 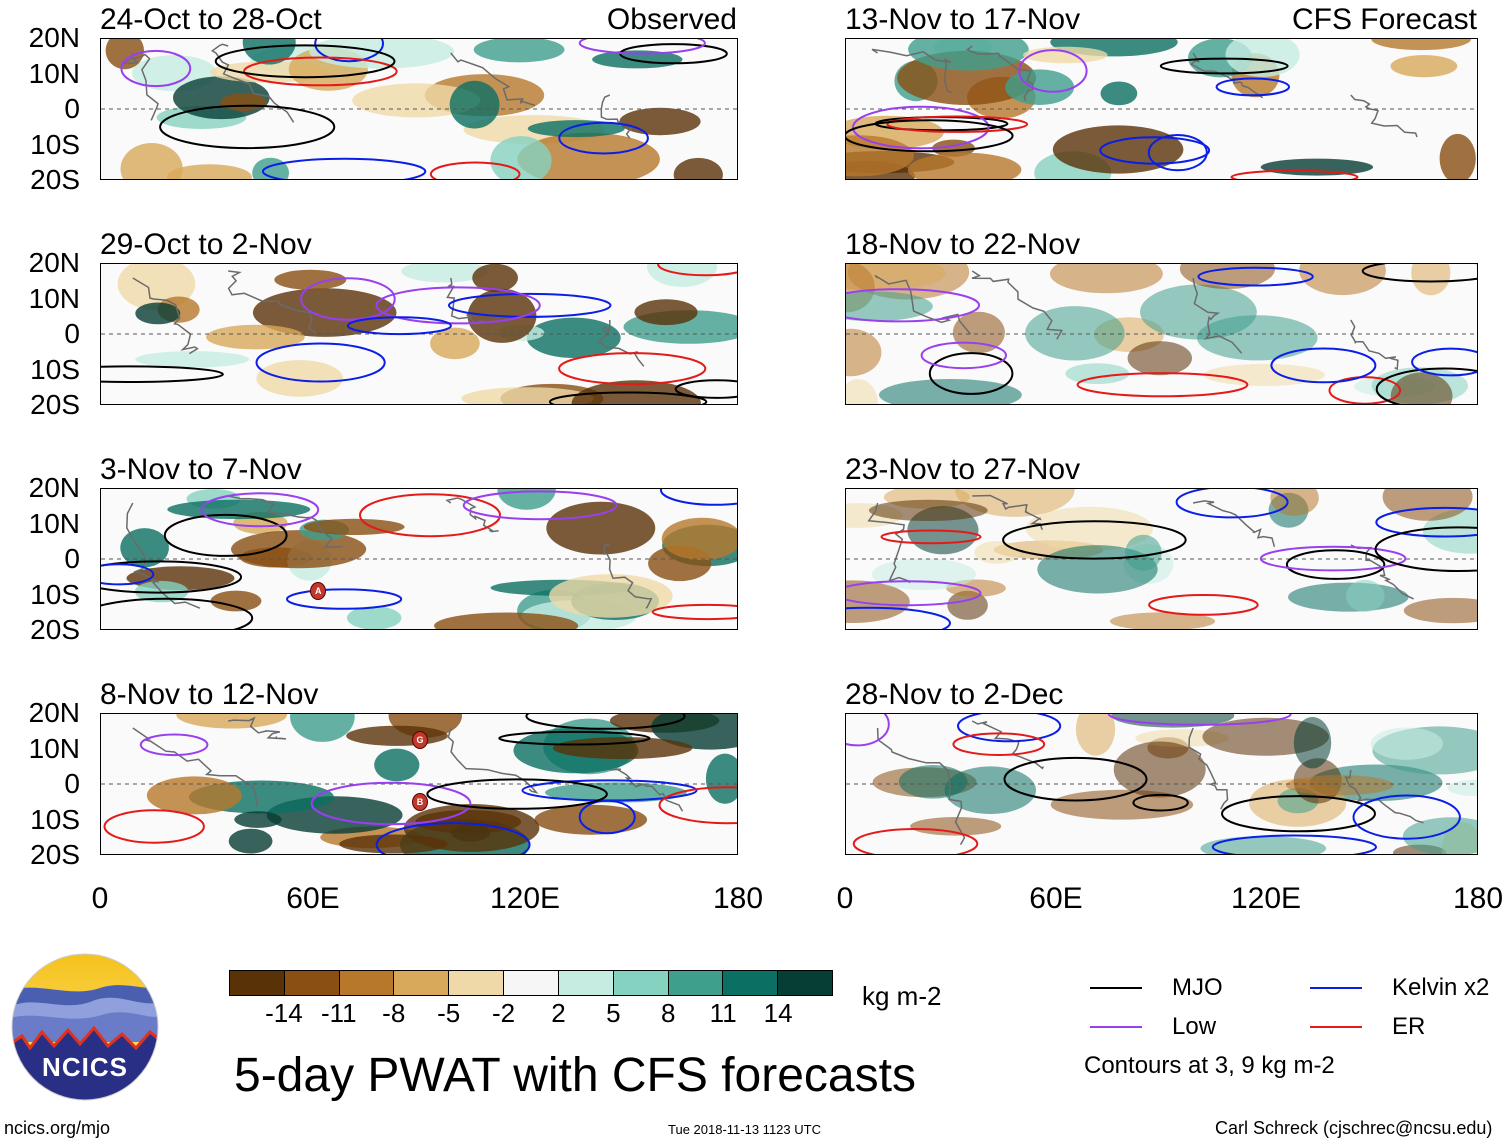 What do you see at coordinates (54, 523) in the screenshot?
I see `lat-tick-row3-10n: 10N` at bounding box center [54, 523].